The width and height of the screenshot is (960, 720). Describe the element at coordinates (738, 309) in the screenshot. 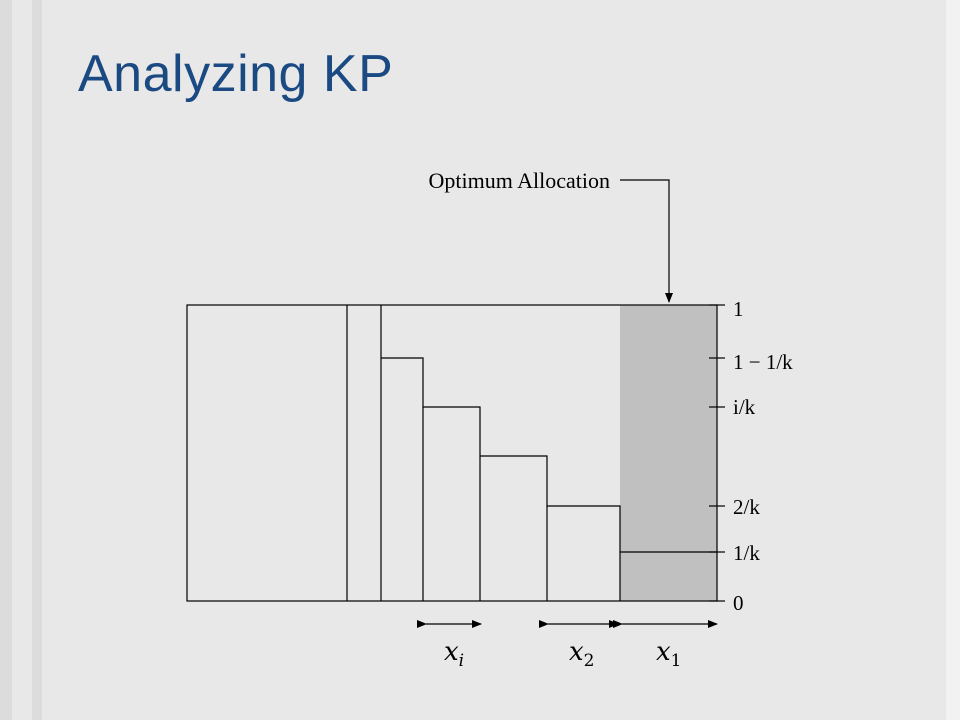

I see `y-label-one: 1` at that location.